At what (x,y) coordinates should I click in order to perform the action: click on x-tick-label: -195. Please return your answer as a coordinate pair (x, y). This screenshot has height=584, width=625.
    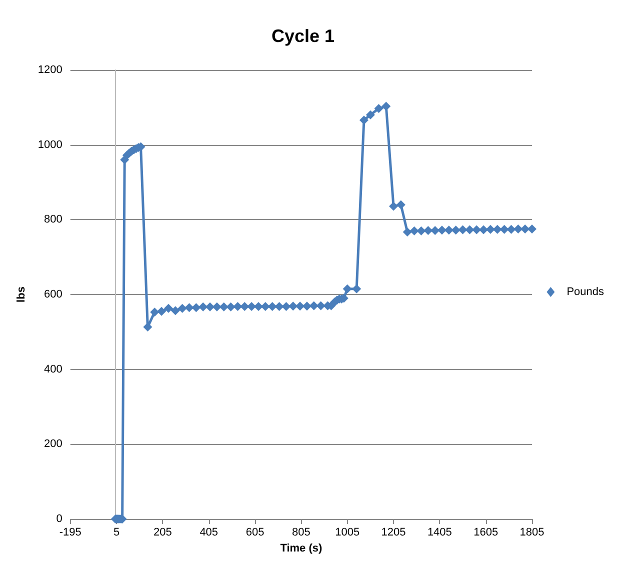
    Looking at the image, I should click on (70, 532).